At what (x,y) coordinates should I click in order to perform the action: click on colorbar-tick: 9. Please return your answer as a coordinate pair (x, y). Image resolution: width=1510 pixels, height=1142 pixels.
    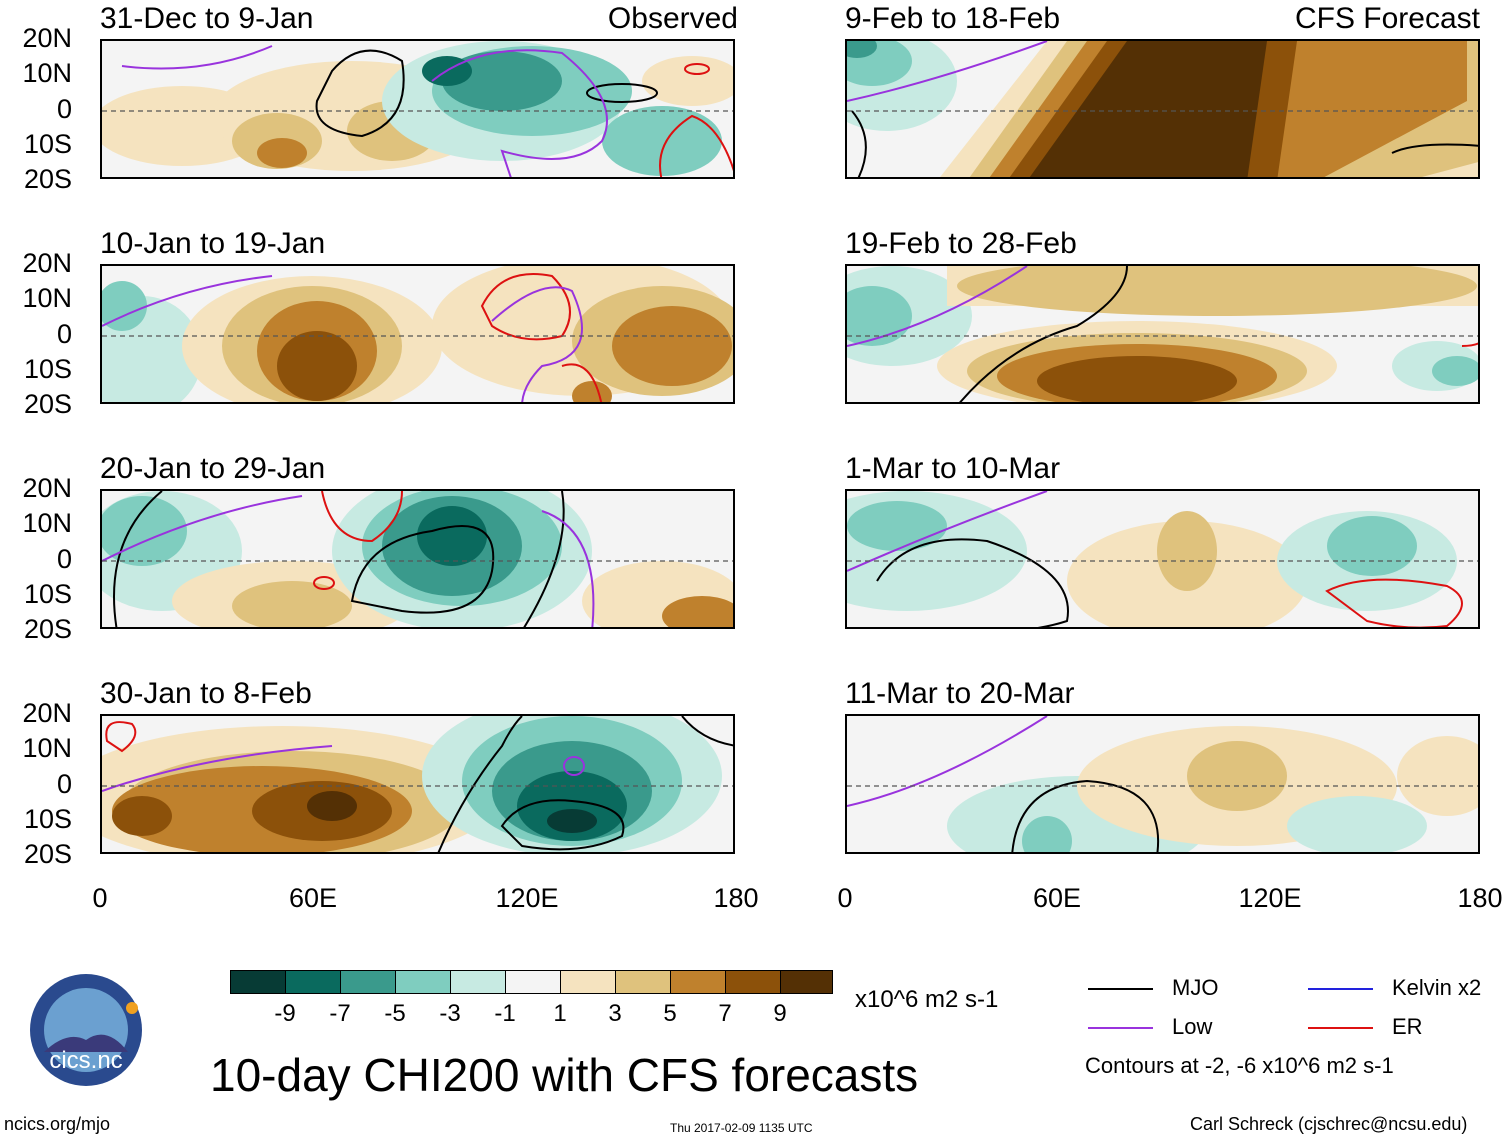
    Looking at the image, I should click on (780, 1013).